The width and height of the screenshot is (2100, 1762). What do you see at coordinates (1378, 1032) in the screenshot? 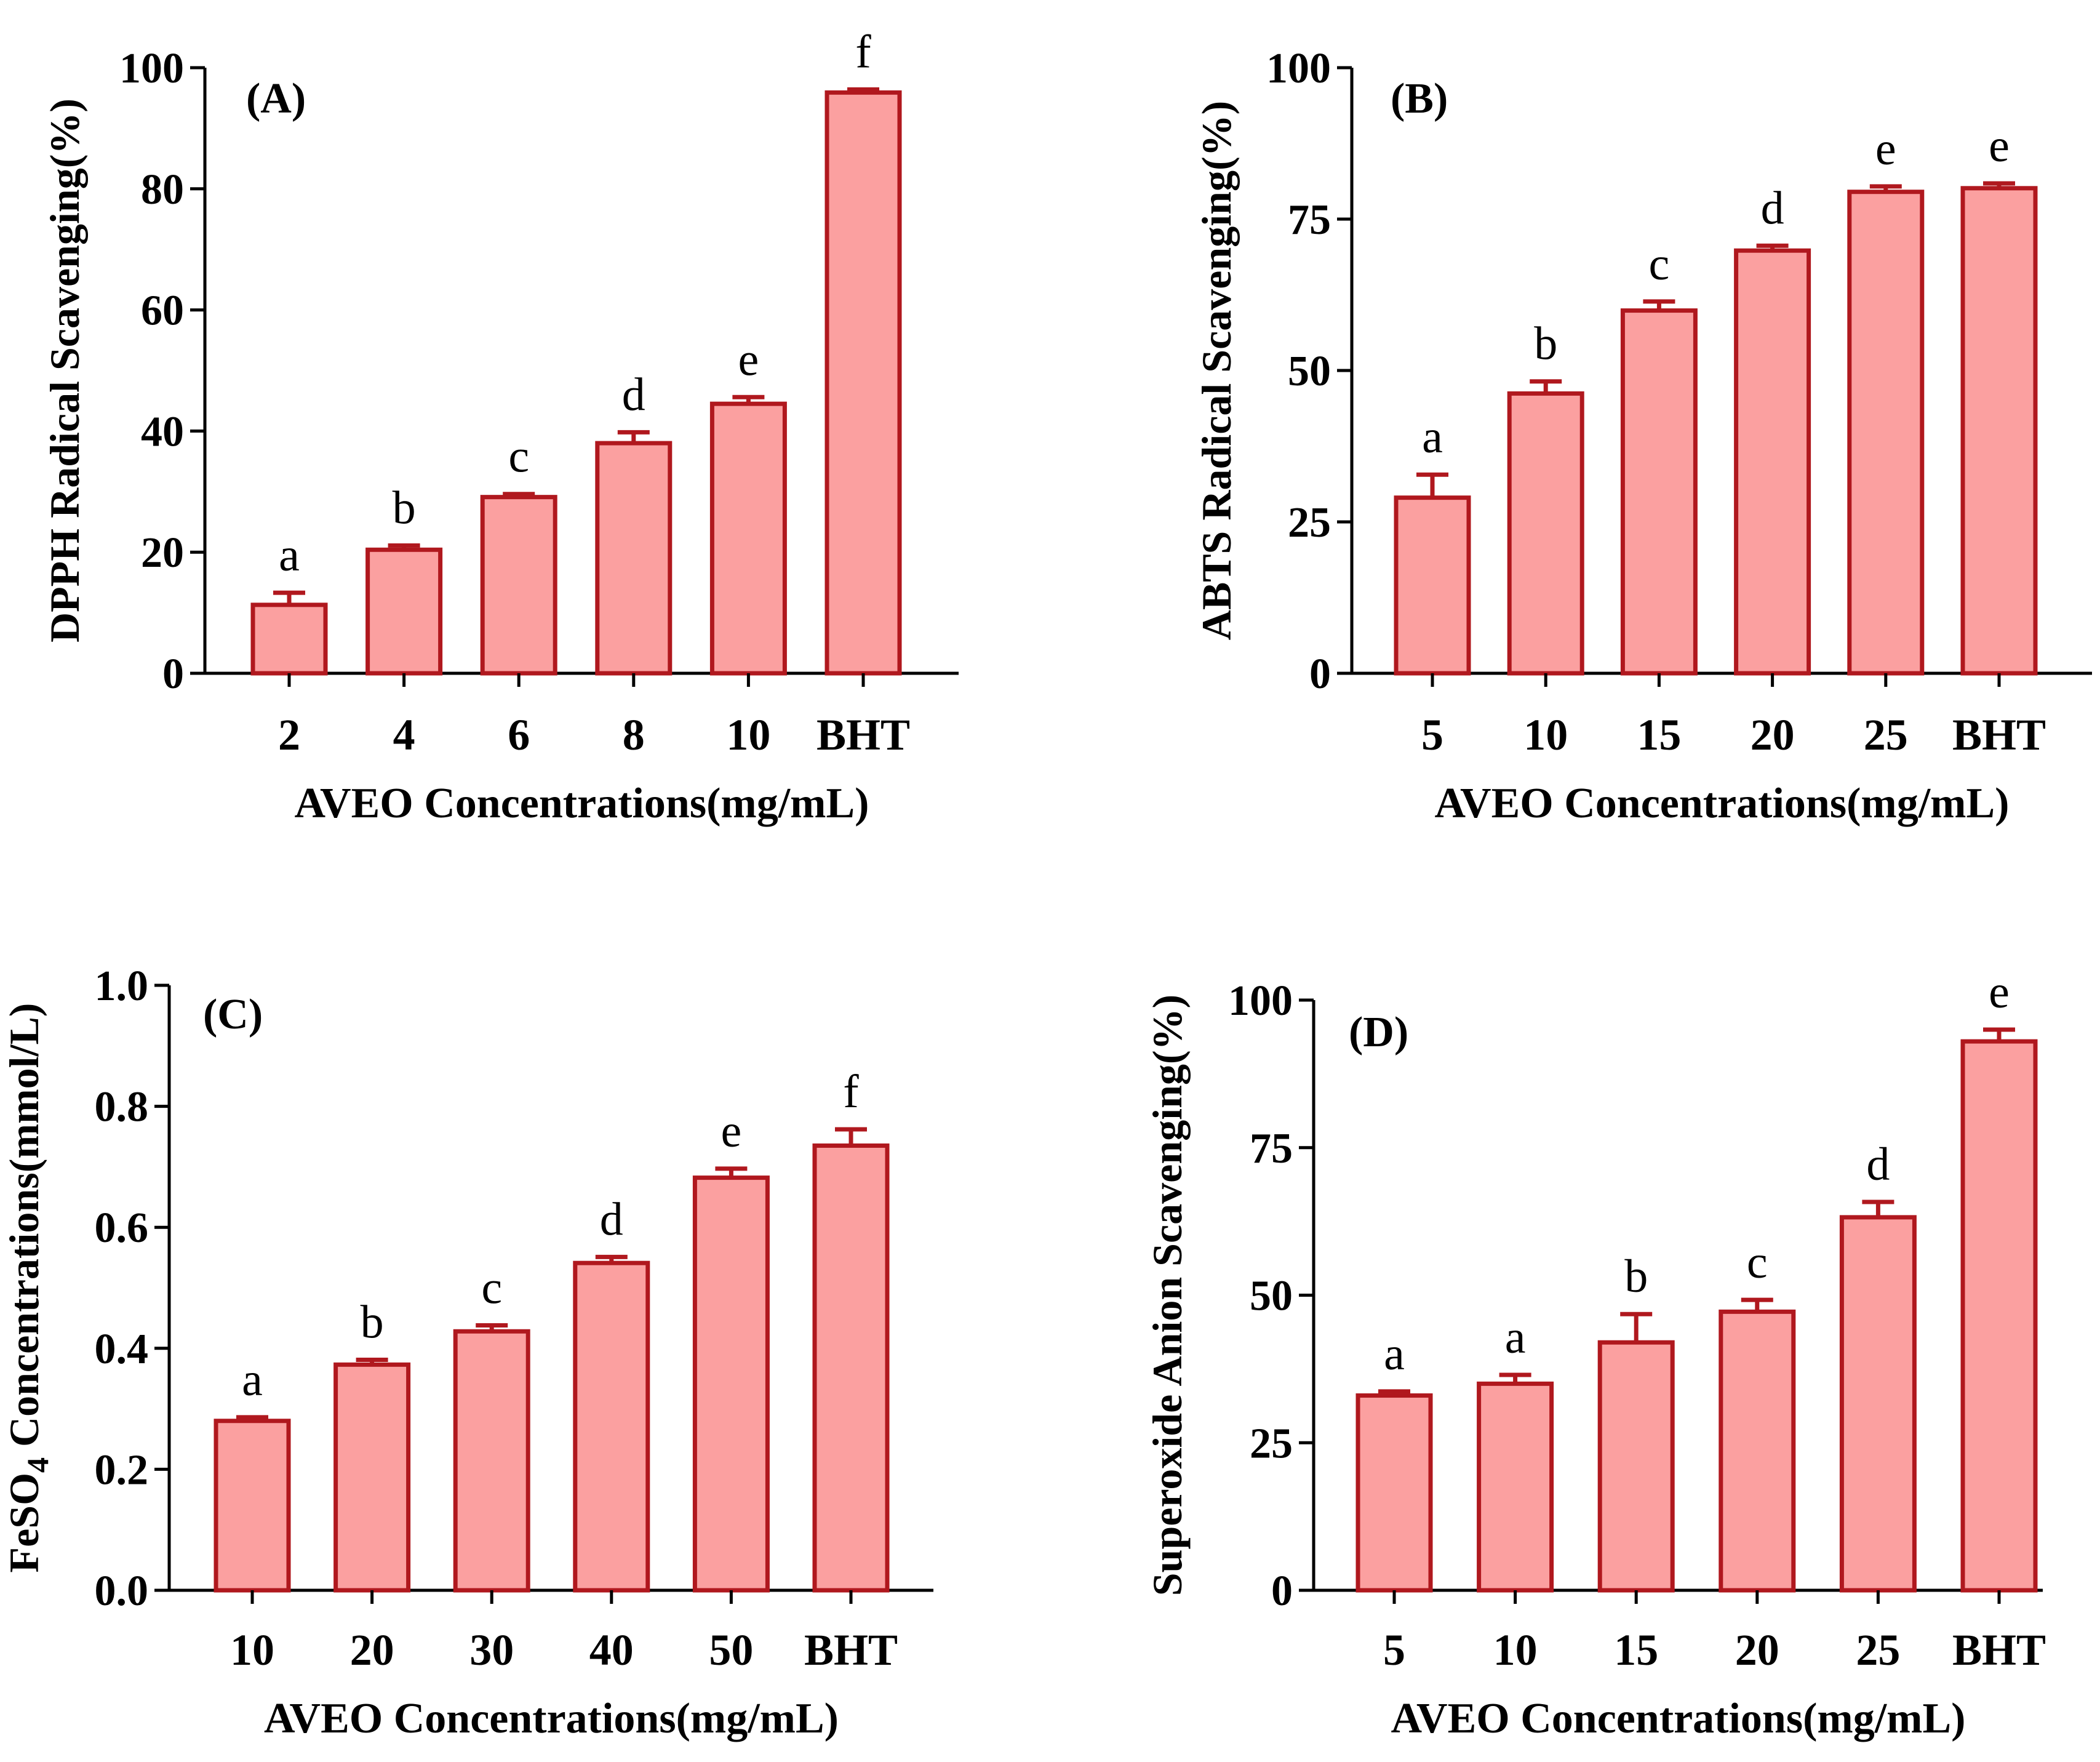
I see `panel-label: (D)` at bounding box center [1378, 1032].